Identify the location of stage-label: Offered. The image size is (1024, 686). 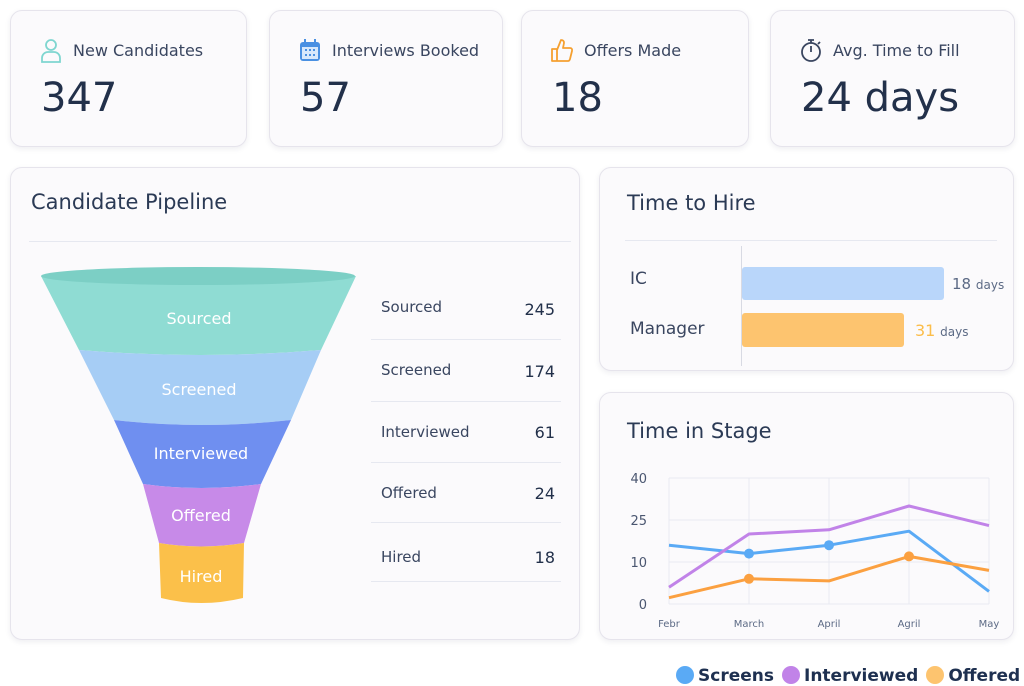
(409, 493).